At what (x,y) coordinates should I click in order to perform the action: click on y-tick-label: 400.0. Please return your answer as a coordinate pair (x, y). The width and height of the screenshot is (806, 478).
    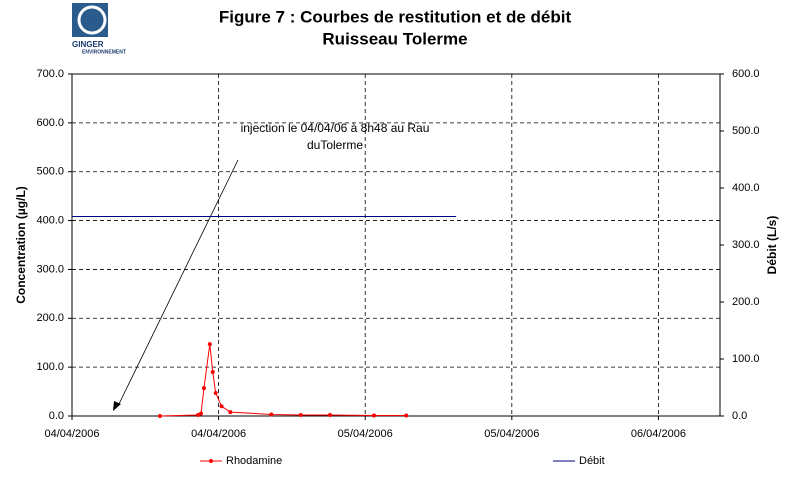
    Looking at the image, I should click on (50, 220).